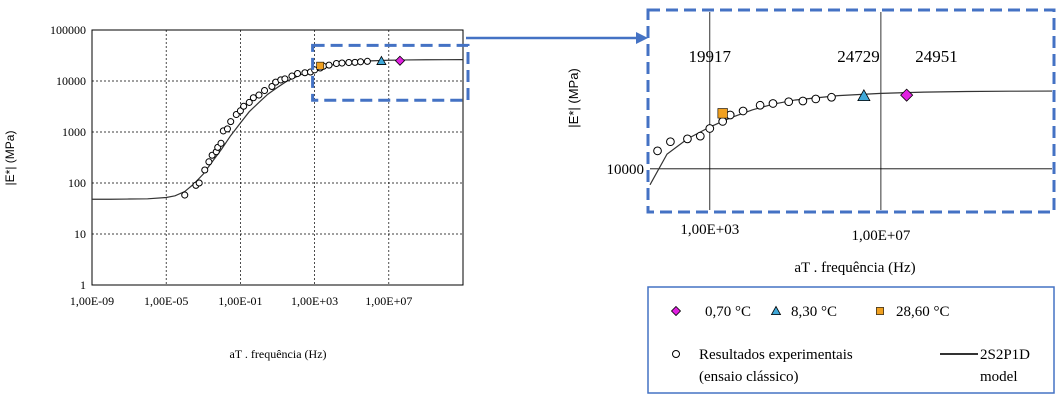 This screenshot has width=1059, height=394. Describe the element at coordinates (814, 312) in the screenshot. I see `legend-temp-label: 8,30 °C` at that location.